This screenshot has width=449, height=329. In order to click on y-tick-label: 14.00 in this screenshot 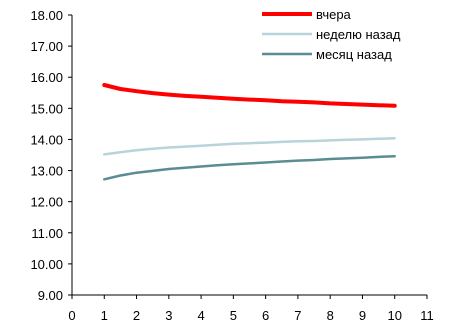, I will do `click(46, 139)`.